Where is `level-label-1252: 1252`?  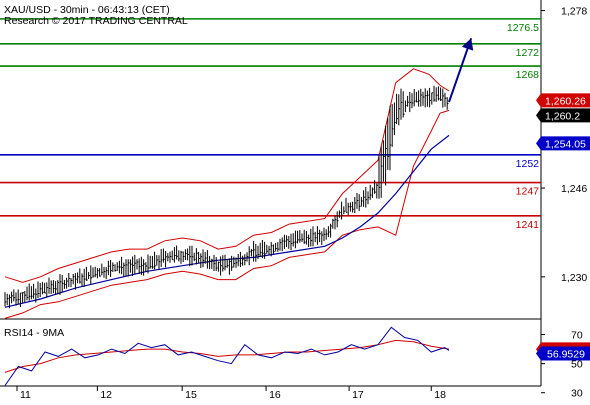 level-label-1252: 1252 is located at coordinates (528, 164).